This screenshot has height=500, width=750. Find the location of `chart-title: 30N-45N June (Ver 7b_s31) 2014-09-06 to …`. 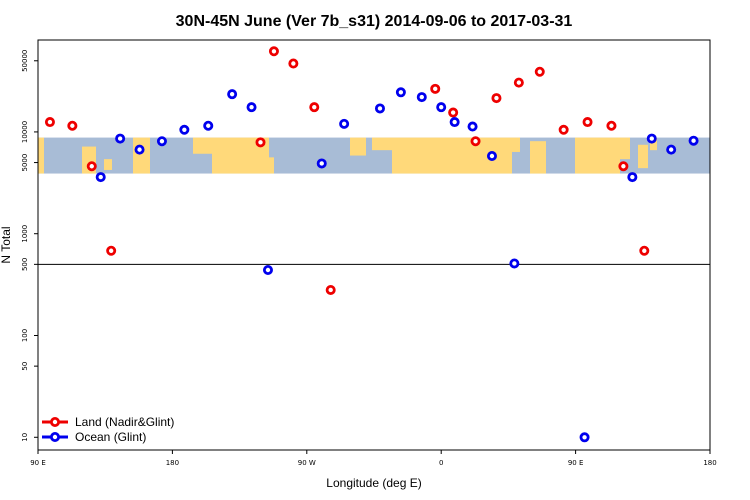

chart-title: 30N-45N June (Ver 7b_s31) 2014-09-06 to … is located at coordinates (374, 21).